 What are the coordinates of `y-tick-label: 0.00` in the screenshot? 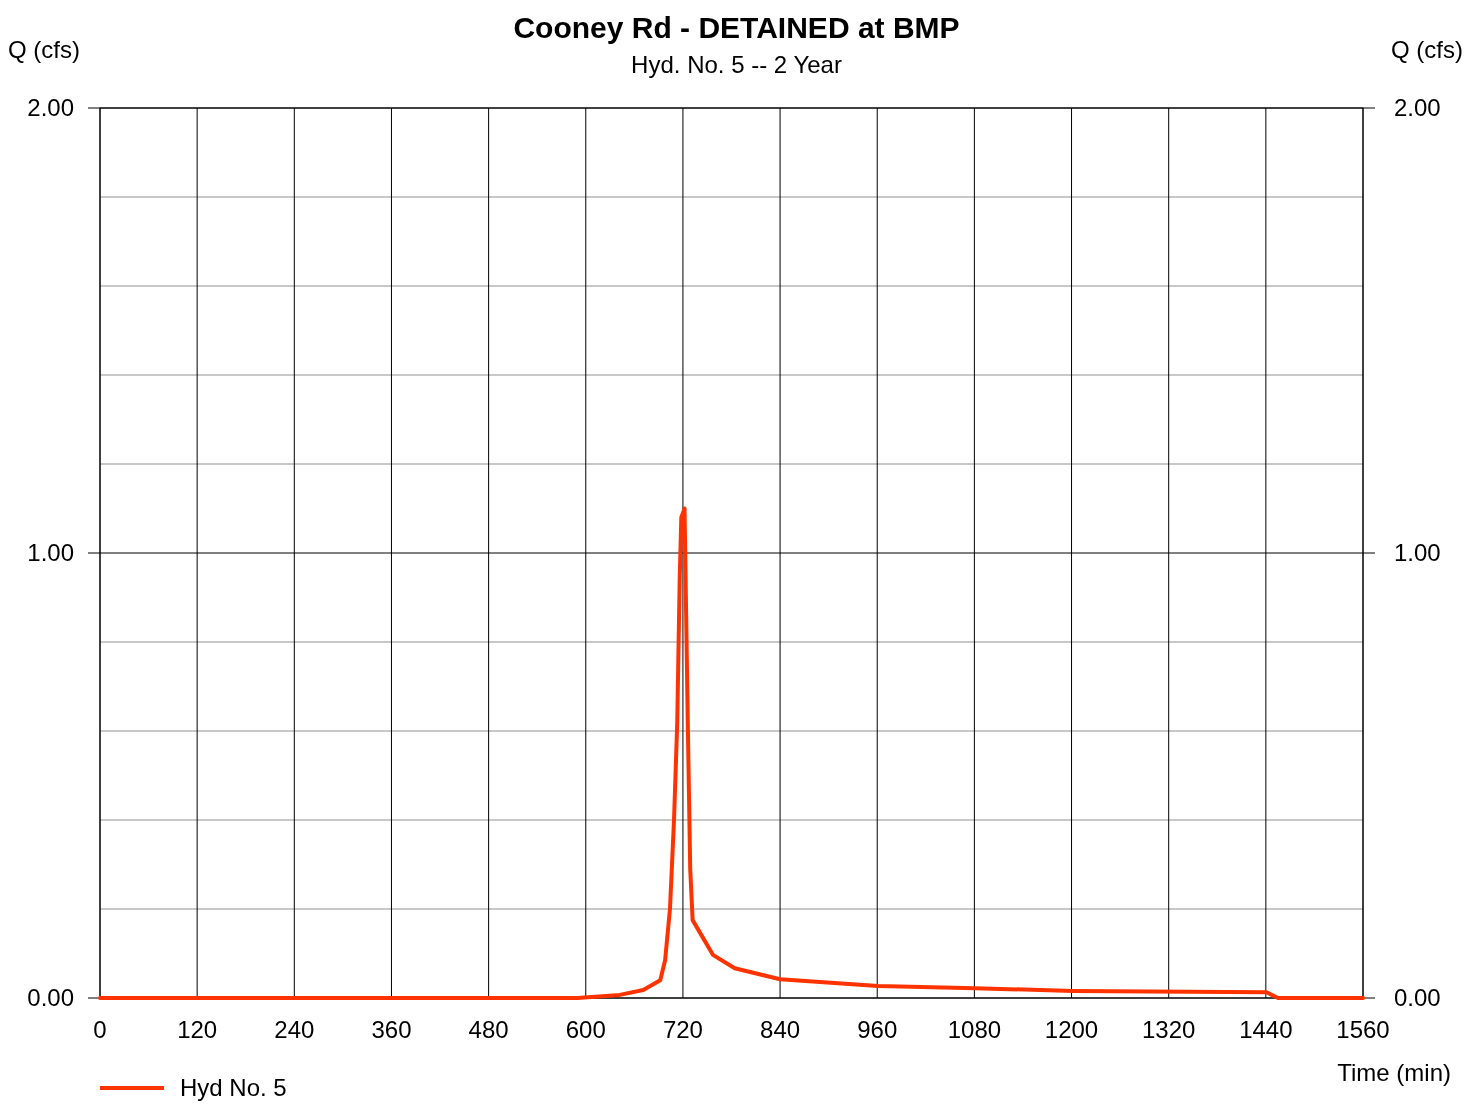 It's located at (50, 998).